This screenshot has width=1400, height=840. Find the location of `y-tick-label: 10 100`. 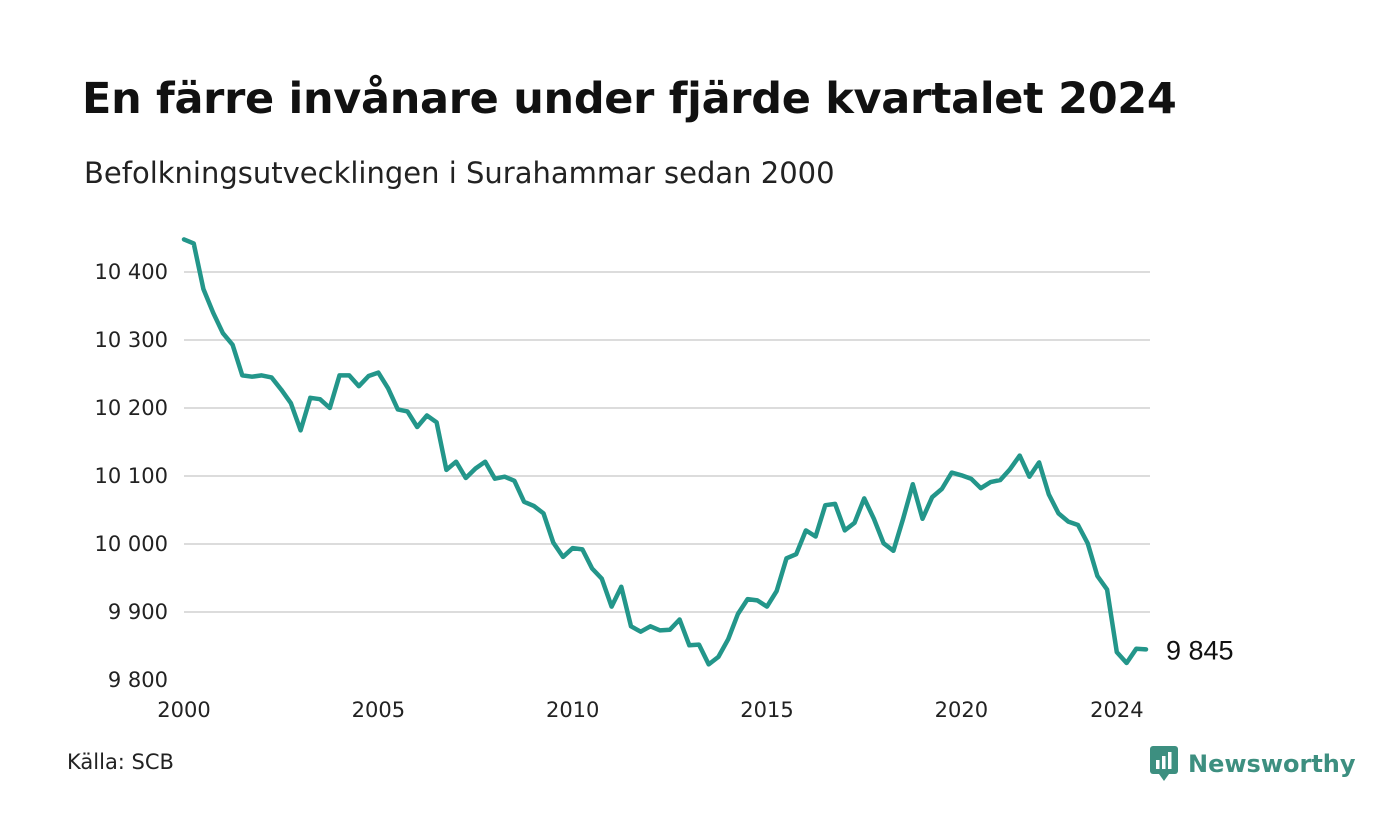

y-tick-label: 10 100 is located at coordinates (131, 476).